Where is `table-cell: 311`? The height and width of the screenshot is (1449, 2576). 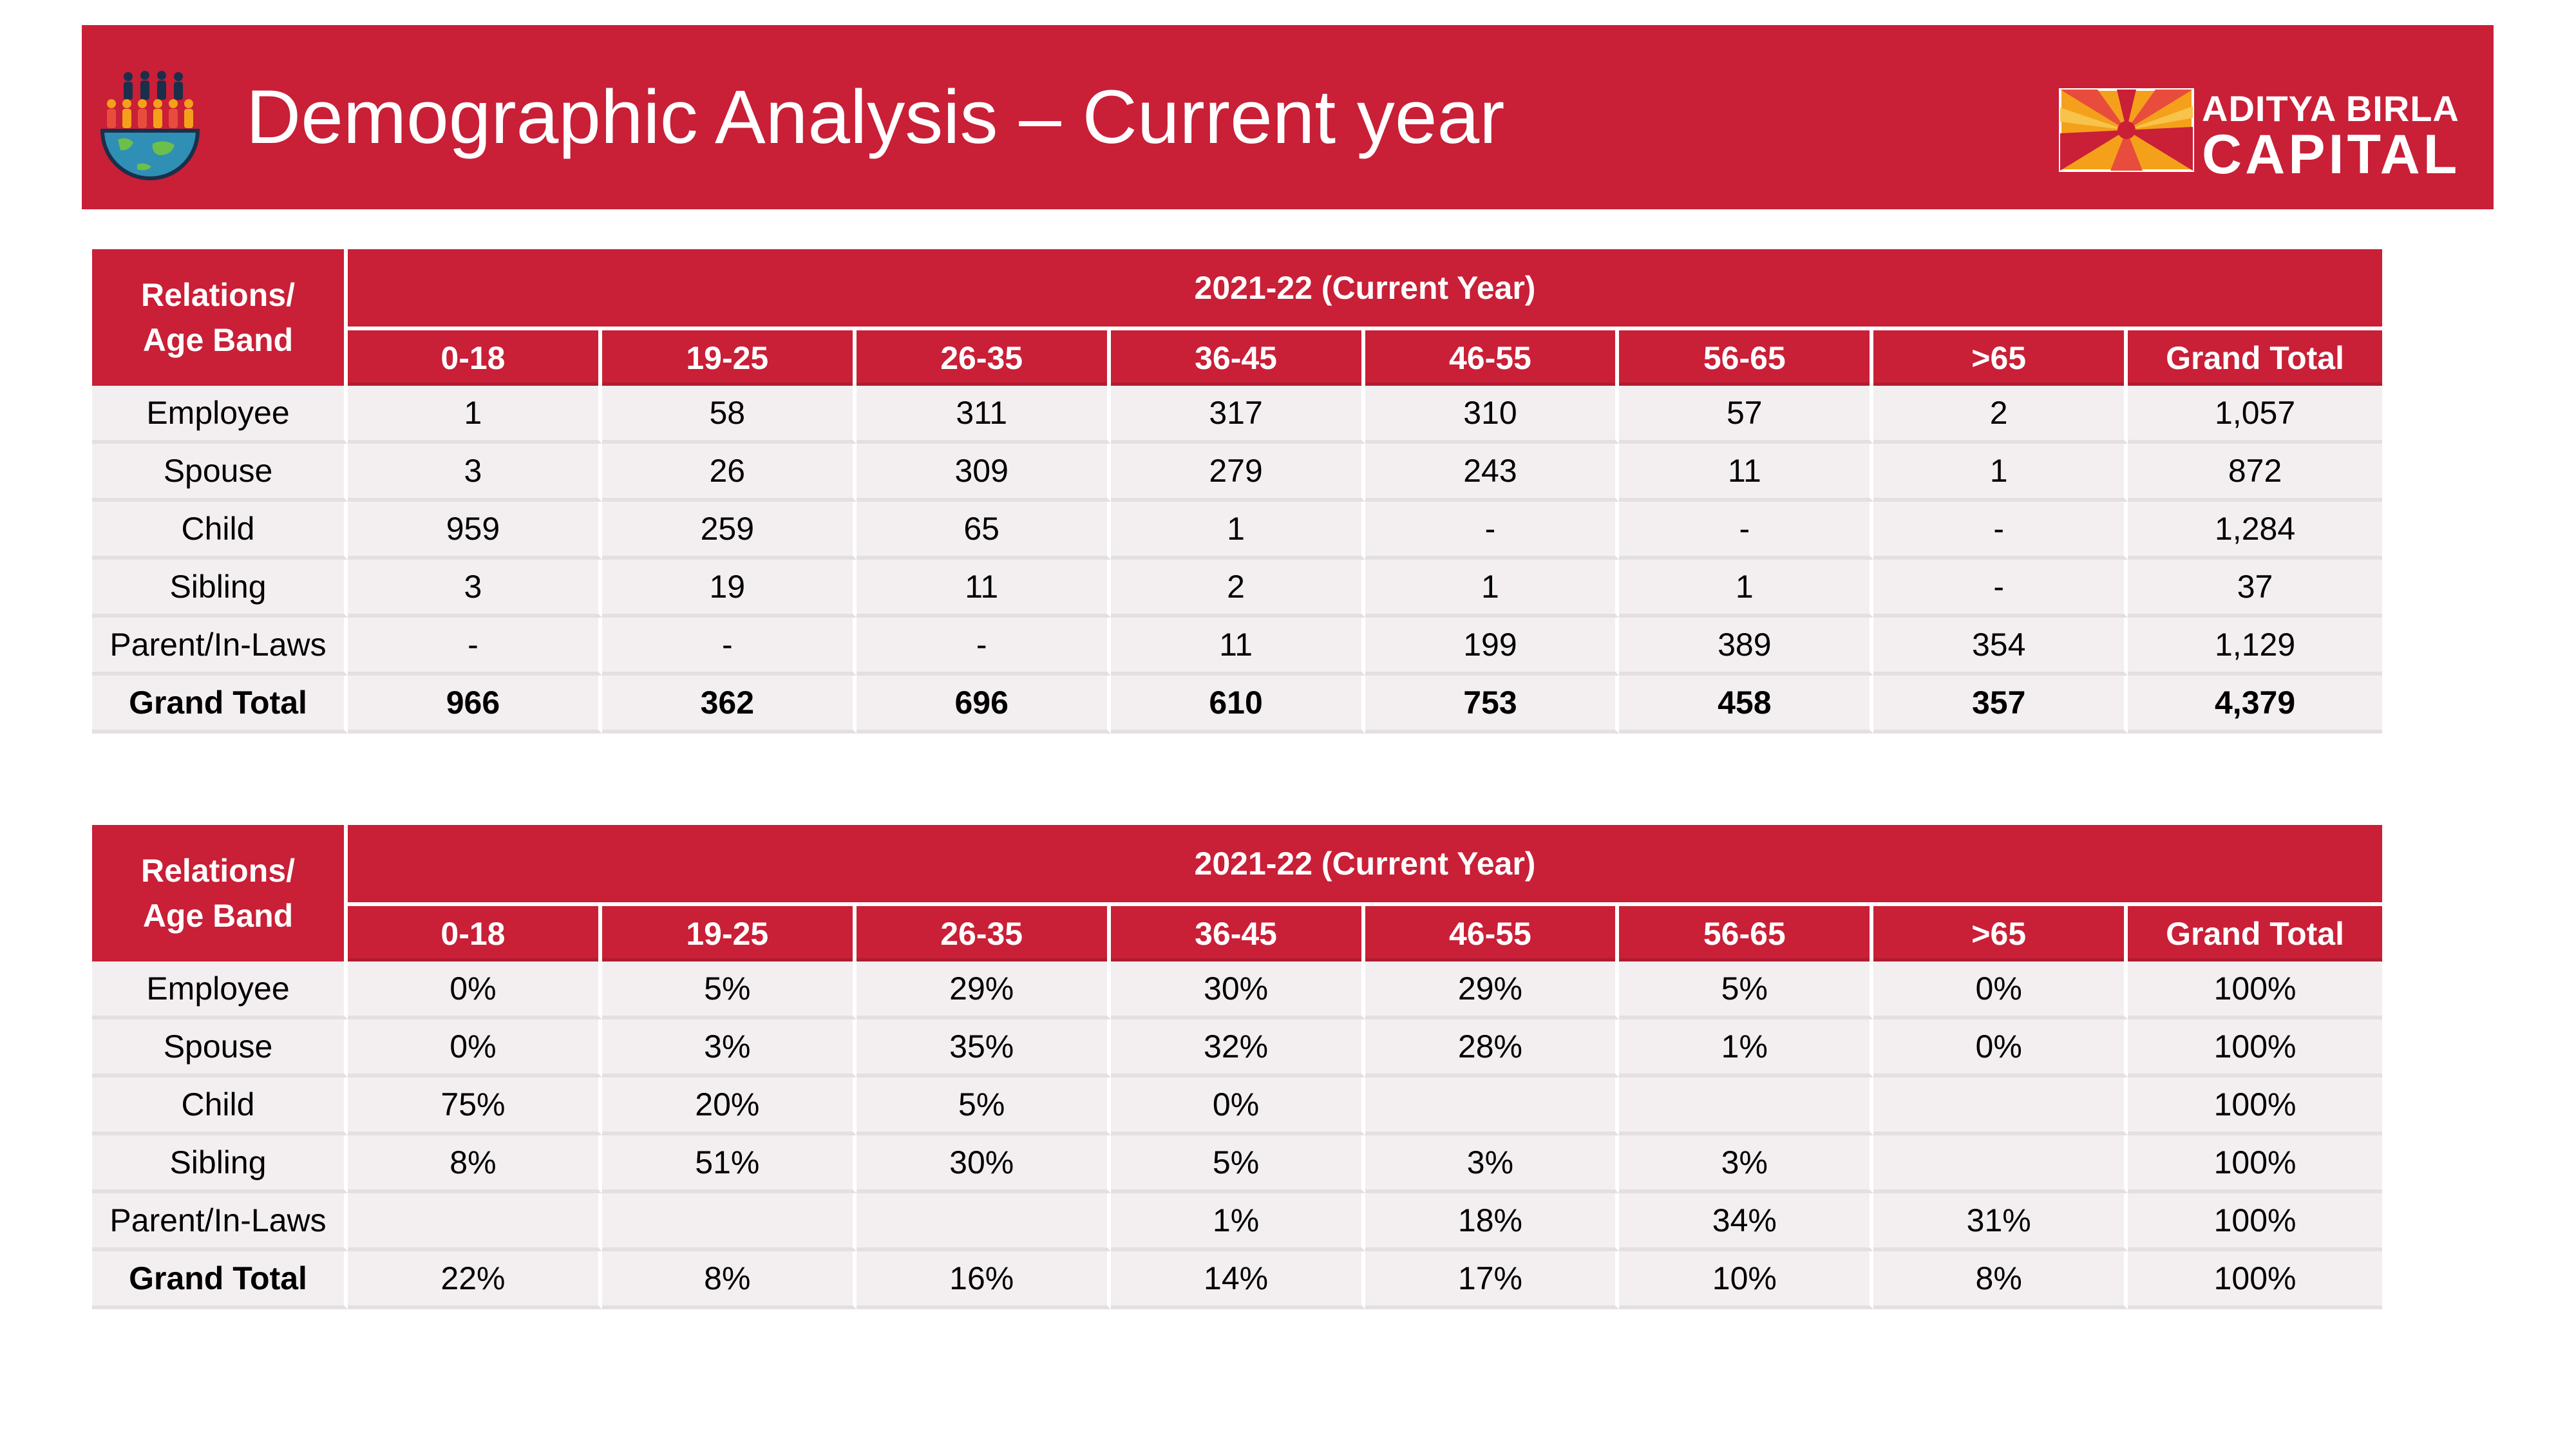
table-cell: 311 is located at coordinates (983, 415).